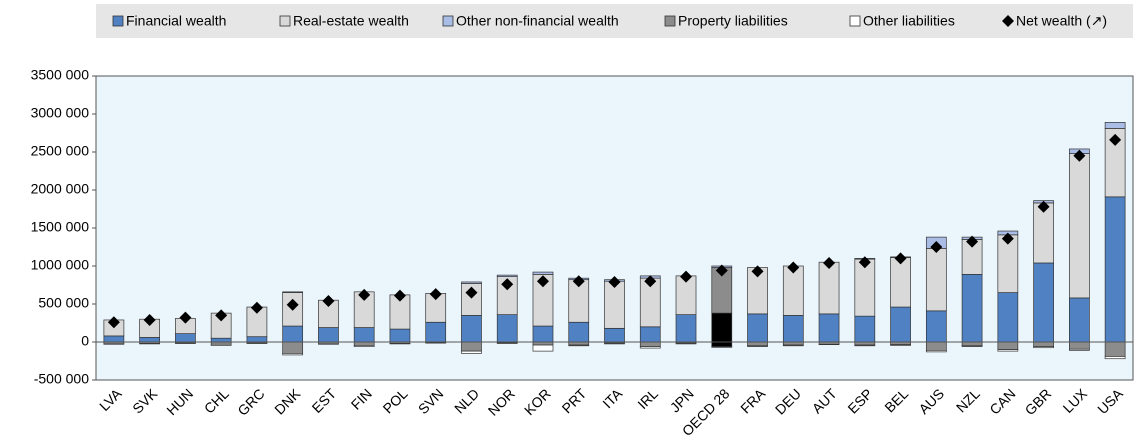 This screenshot has width=1139, height=443. Describe the element at coordinates (968, 400) in the screenshot. I see `x-tick-label: NZL` at that location.